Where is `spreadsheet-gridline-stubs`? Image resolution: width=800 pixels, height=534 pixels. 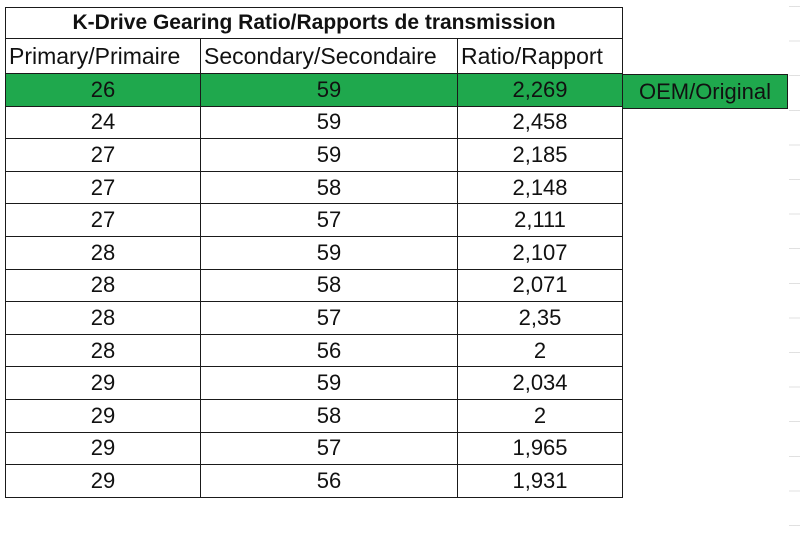
spreadsheet-gridline-stubs is located at coordinates (794, 267).